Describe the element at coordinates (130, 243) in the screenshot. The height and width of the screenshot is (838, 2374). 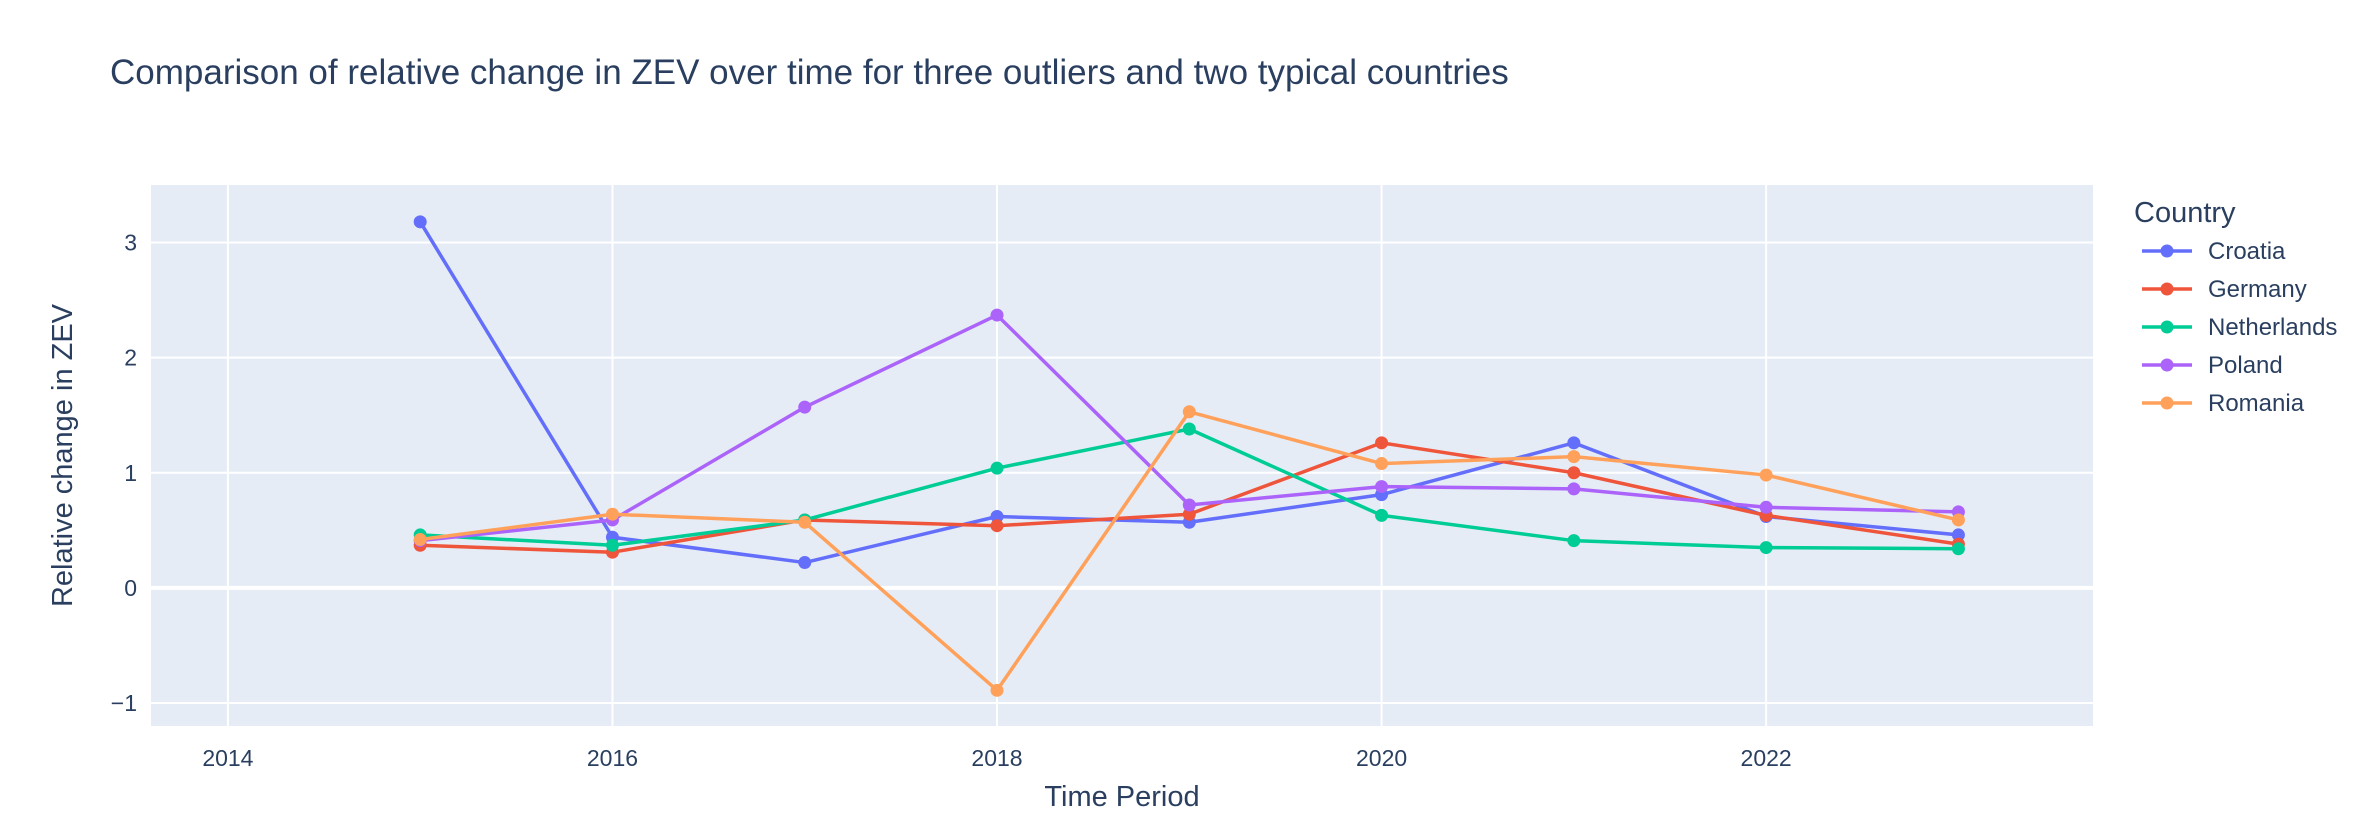
I see `y-tick-label: 3` at that location.